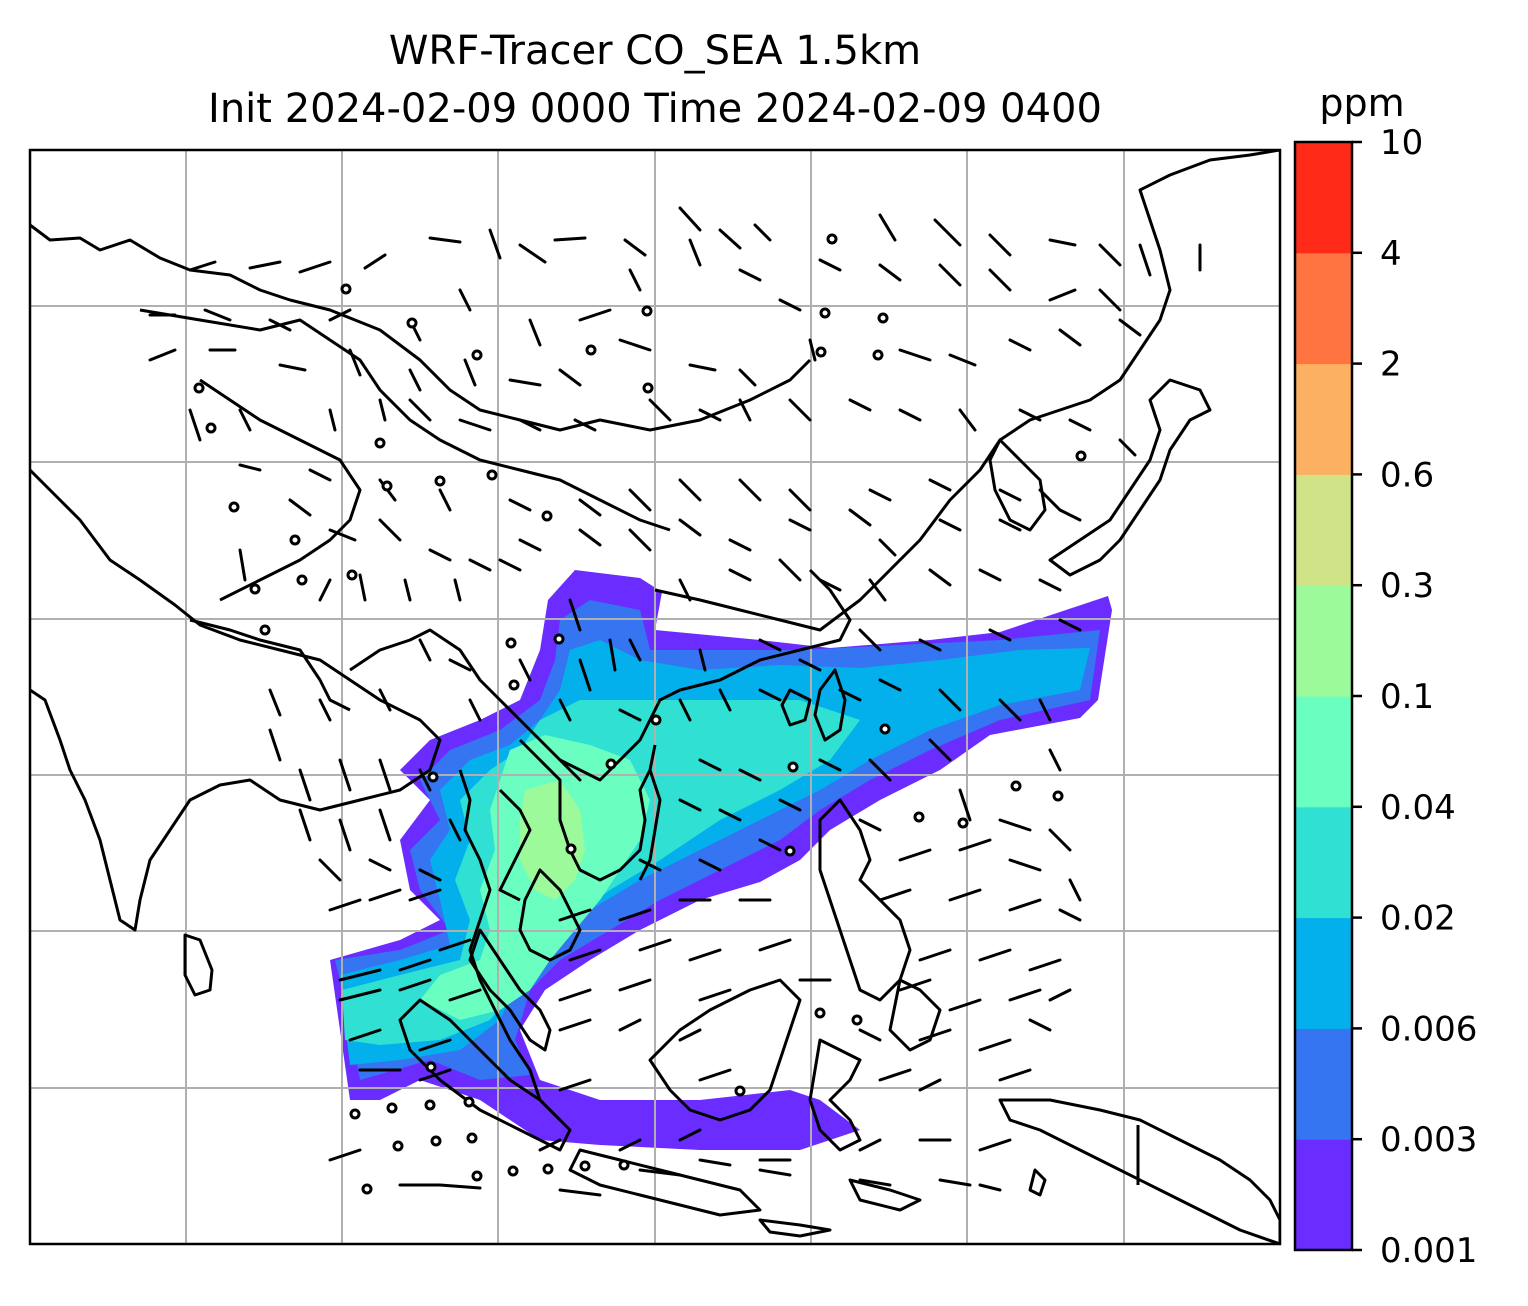  What do you see at coordinates (655, 51) in the screenshot?
I see `chart-title: WRF-Tracer CO_SEA 1.5km` at bounding box center [655, 51].